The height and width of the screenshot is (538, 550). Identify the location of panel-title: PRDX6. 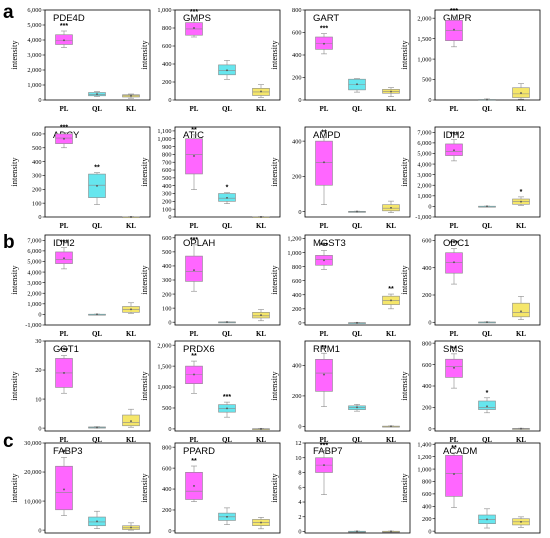
(199, 349).